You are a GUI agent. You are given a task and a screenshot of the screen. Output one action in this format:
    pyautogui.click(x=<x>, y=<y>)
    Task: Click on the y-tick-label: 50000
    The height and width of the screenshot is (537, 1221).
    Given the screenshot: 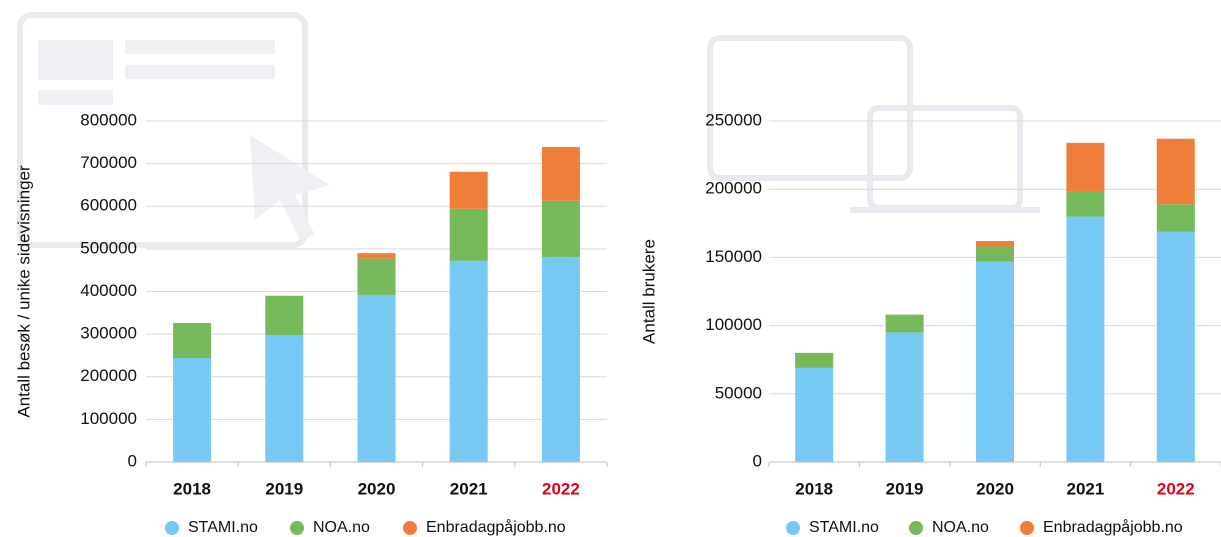 What is the action you would take?
    pyautogui.click(x=738, y=392)
    